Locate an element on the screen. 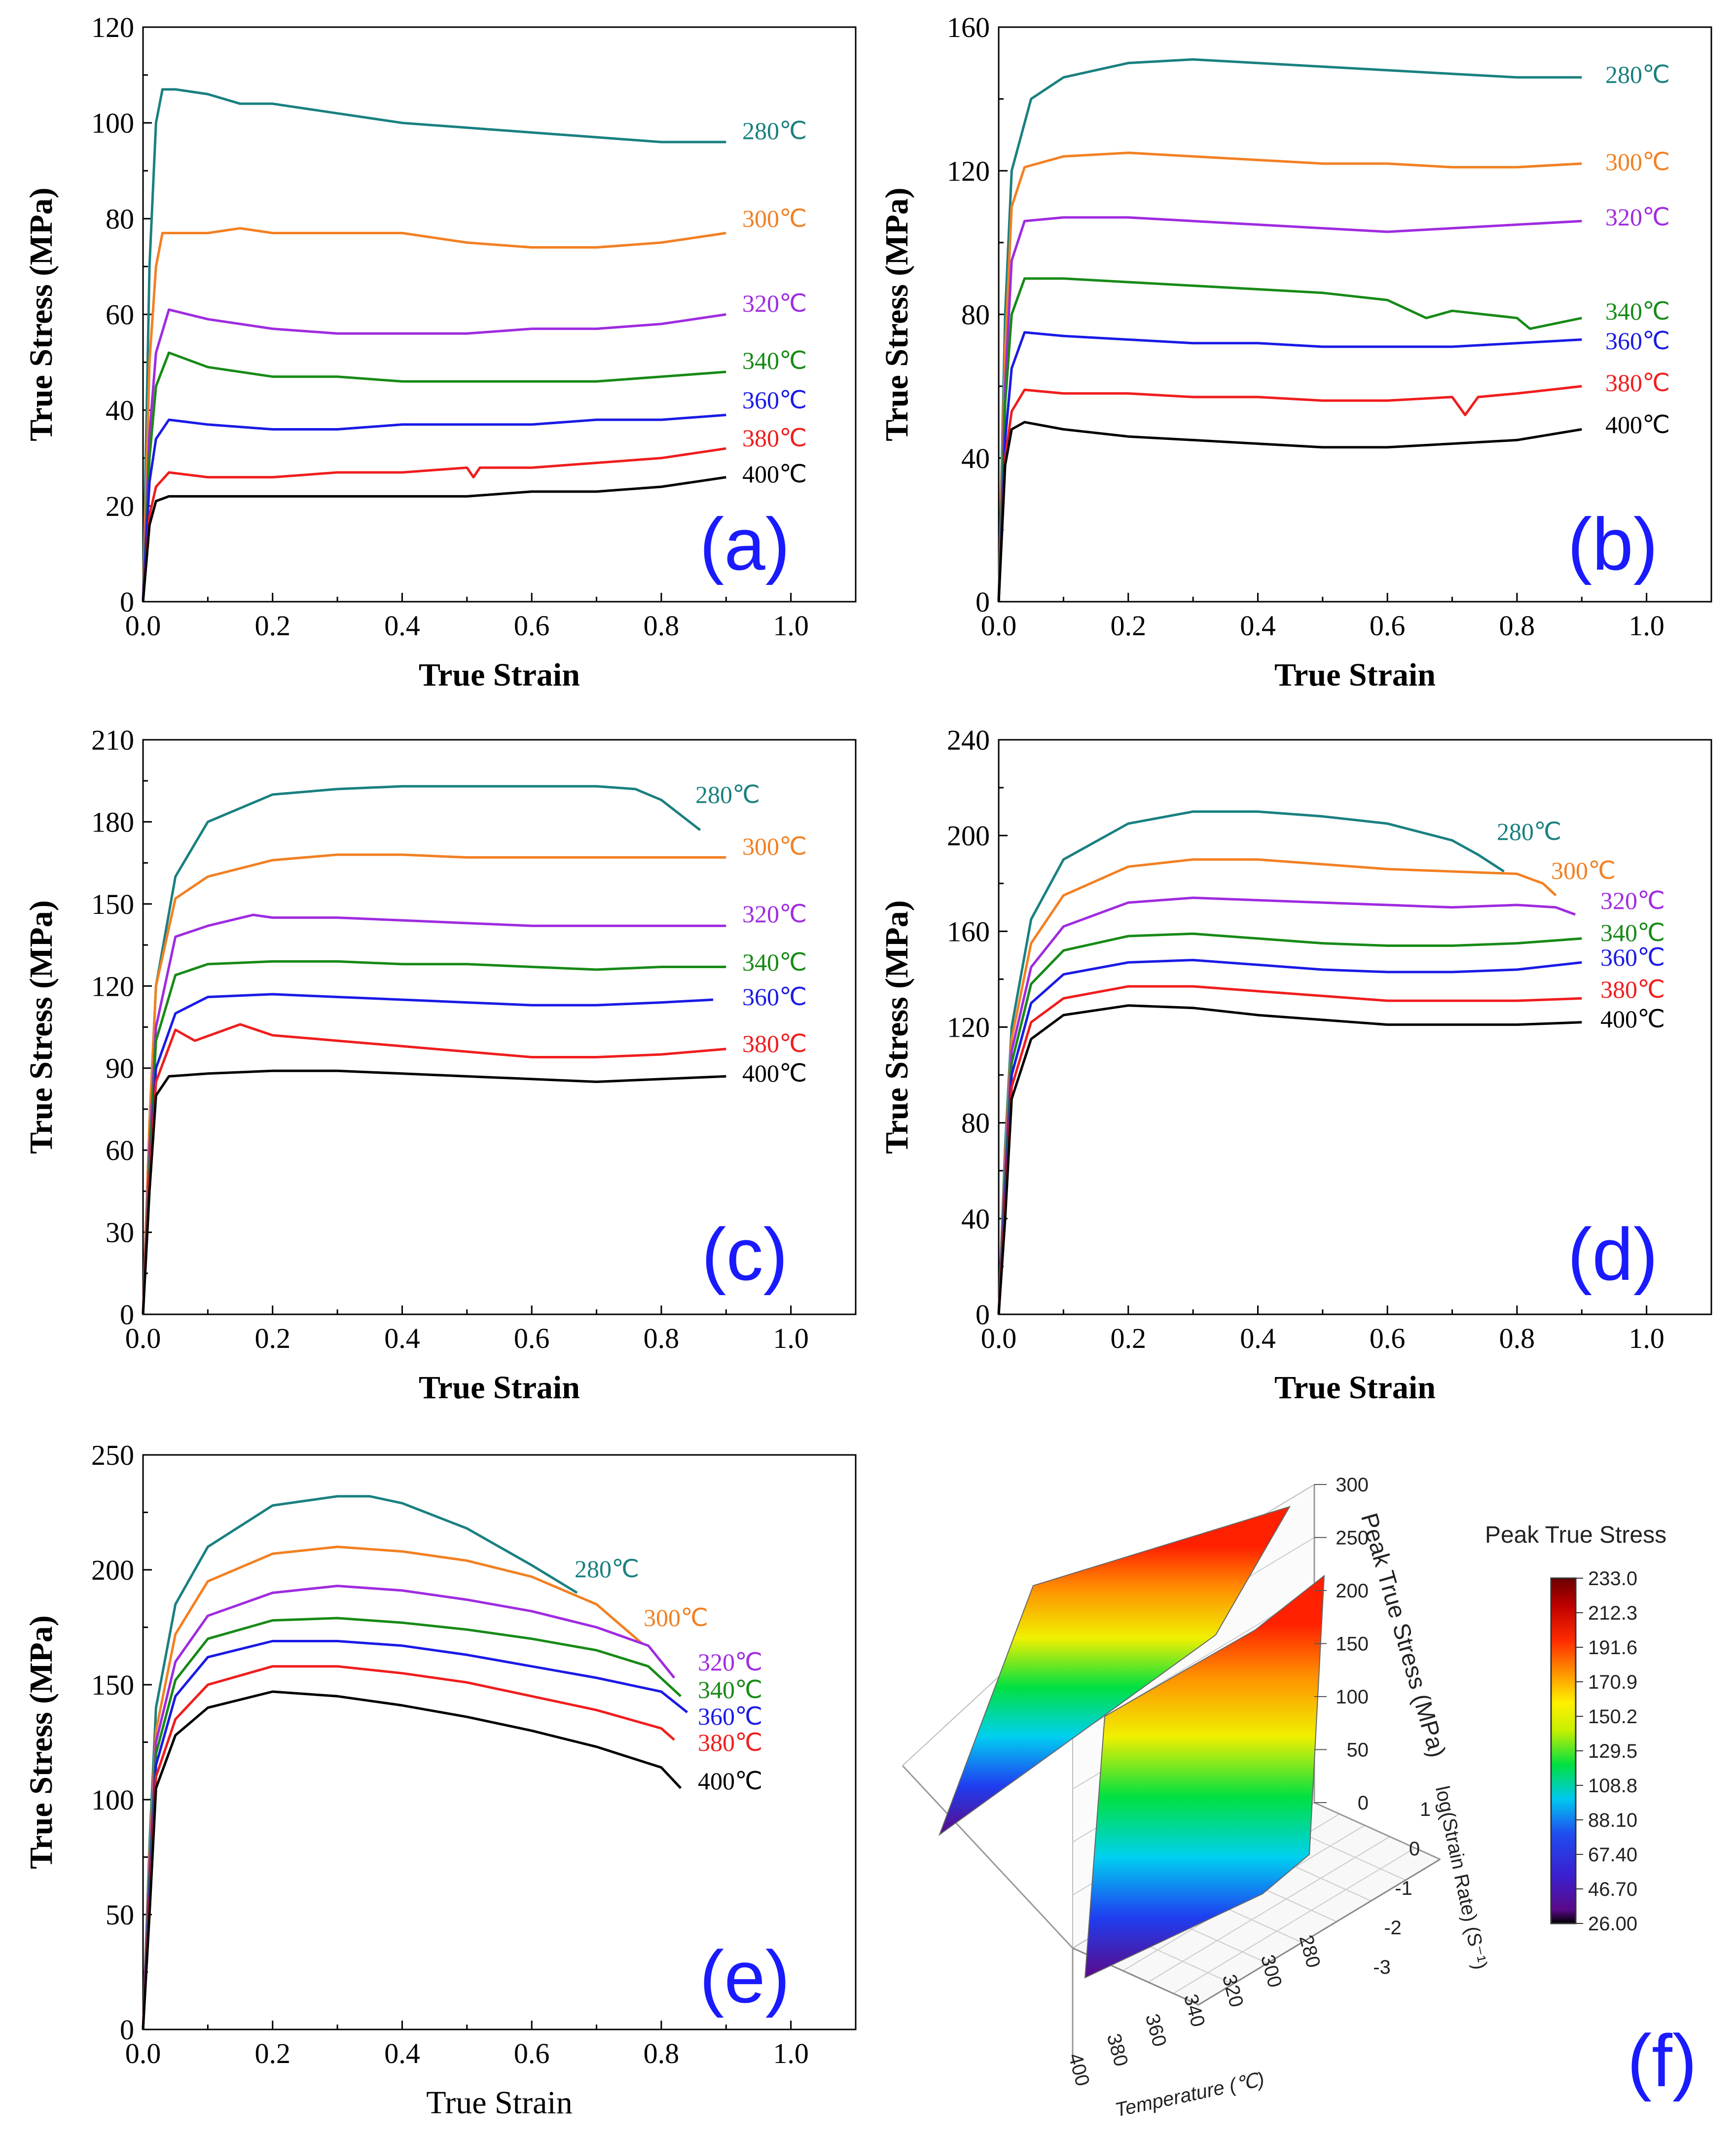 The height and width of the screenshot is (2136, 1736). y3d-tick-label: 0 is located at coordinates (1414, 1849).